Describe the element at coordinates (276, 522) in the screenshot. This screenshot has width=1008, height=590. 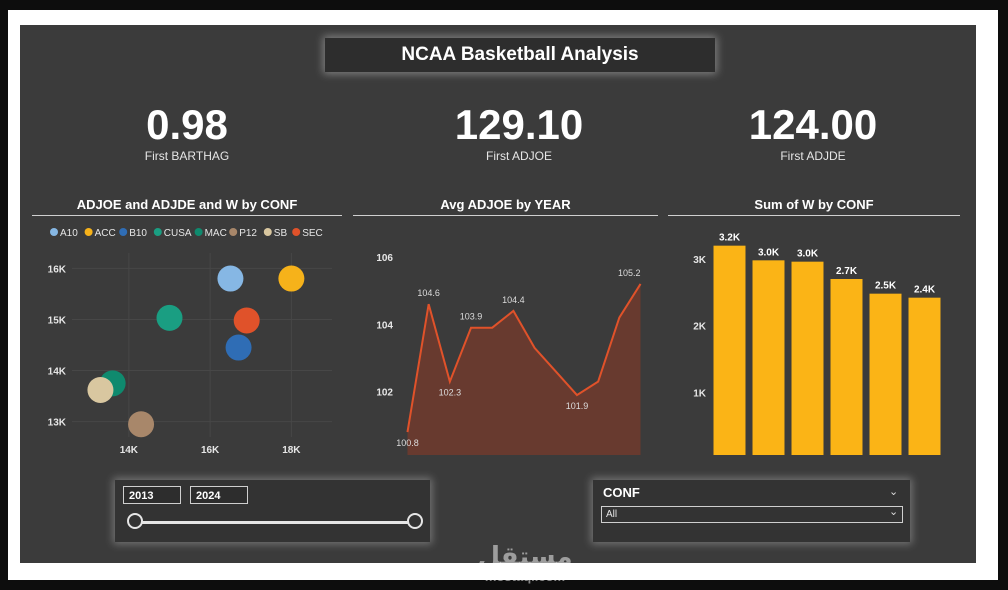
I see `year-slider-track` at that location.